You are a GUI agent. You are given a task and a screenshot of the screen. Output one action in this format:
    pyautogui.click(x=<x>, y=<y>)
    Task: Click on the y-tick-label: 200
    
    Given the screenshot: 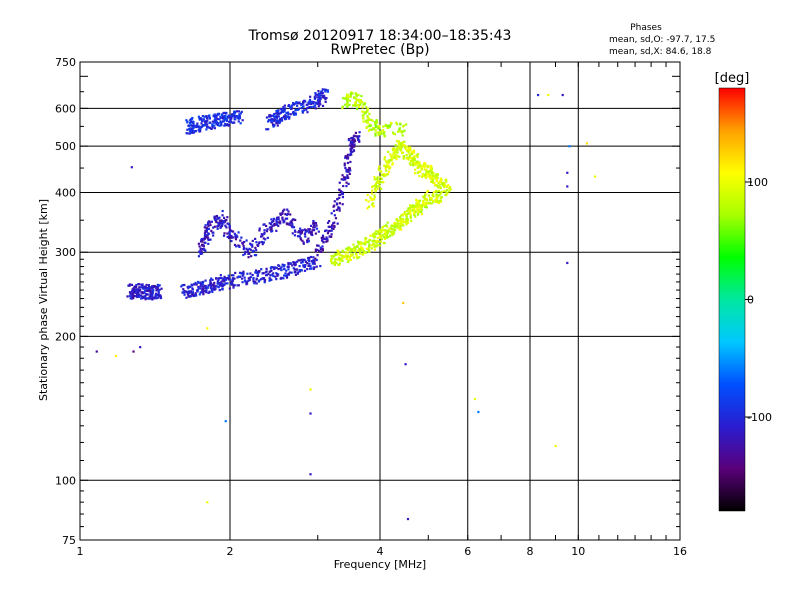 What is the action you would take?
    pyautogui.click(x=65, y=336)
    